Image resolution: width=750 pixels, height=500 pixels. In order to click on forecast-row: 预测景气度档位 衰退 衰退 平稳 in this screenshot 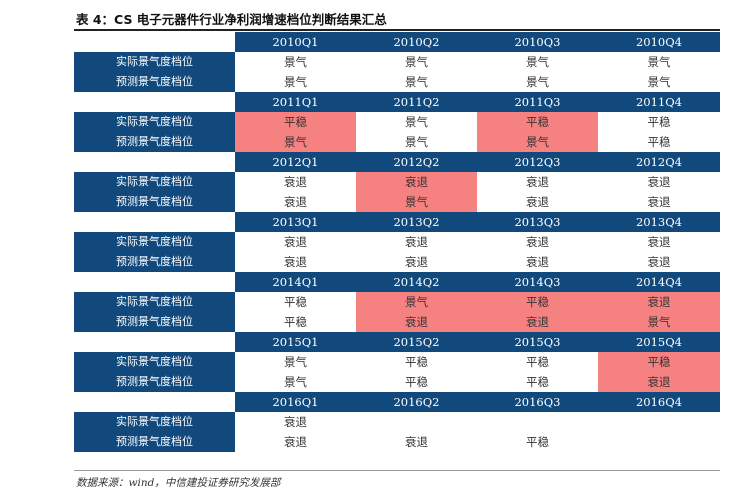, I will do `click(397, 442)`.